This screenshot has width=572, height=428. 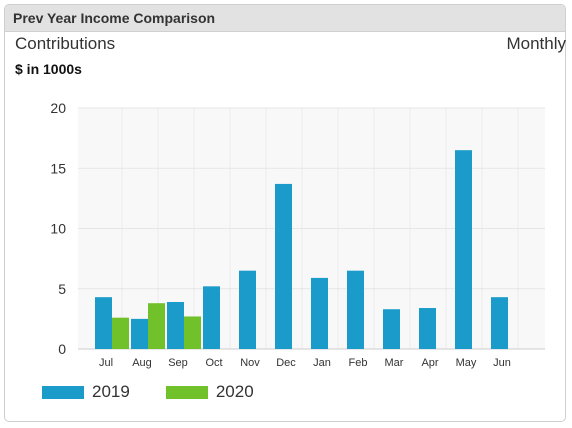 What do you see at coordinates (250, 363) in the screenshot?
I see `x-tick-label: Nov` at bounding box center [250, 363].